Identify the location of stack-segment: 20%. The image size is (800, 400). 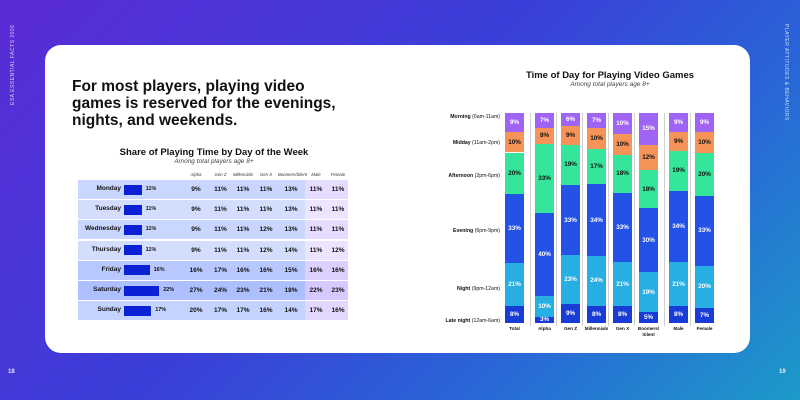
(514, 173).